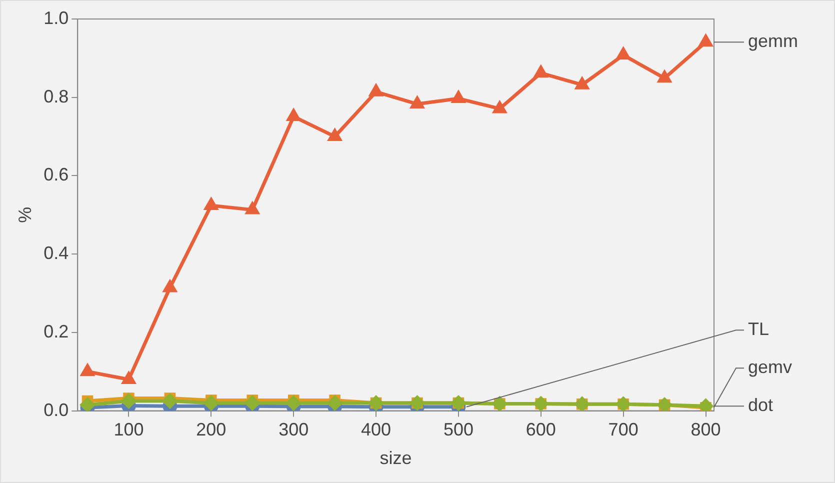 This screenshot has width=835, height=483. I want to click on x-tick-label: 200, so click(211, 430).